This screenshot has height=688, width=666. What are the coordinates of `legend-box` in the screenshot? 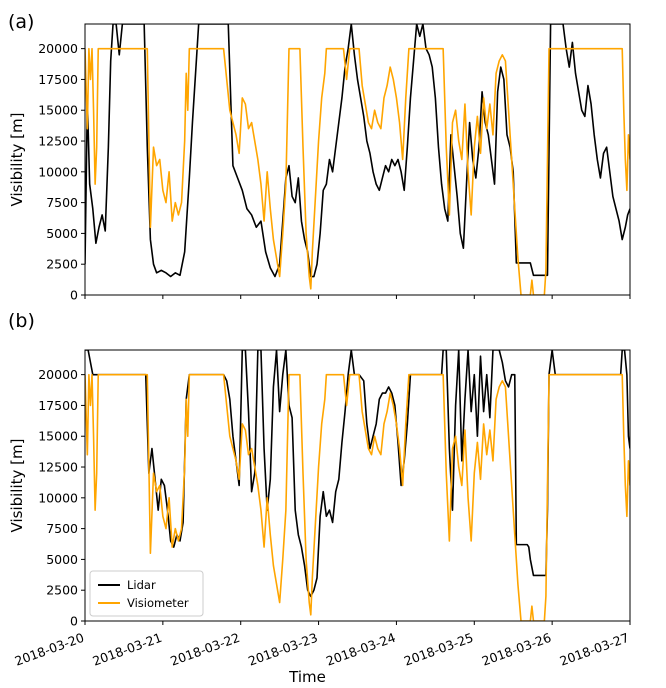 It's located at (146, 593).